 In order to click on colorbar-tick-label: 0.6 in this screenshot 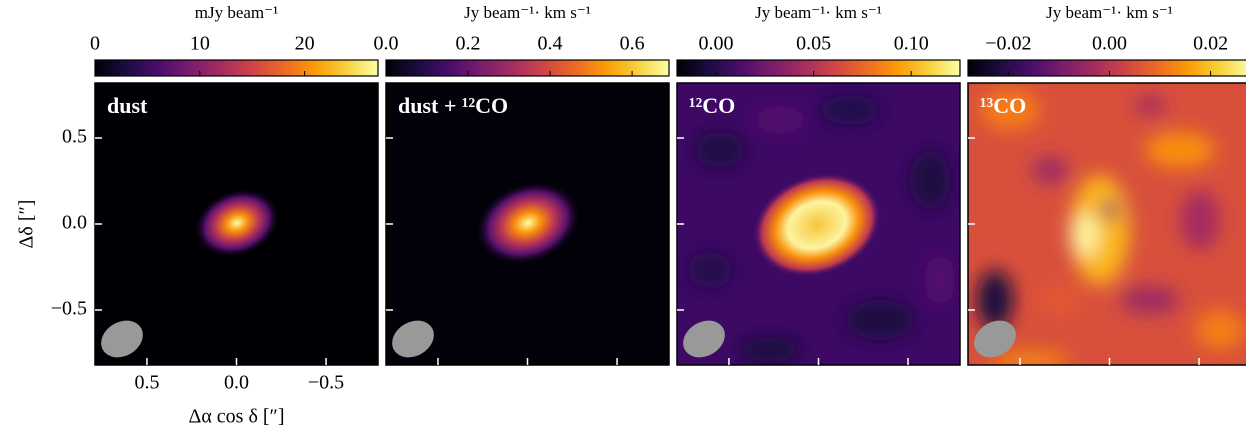, I will do `click(632, 44)`.